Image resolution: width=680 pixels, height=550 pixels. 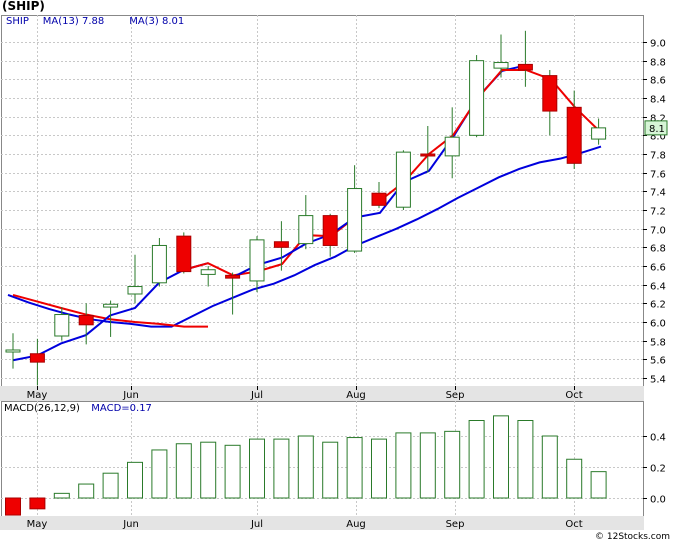 What do you see at coordinates (658, 287) in the screenshot?
I see `price-ytick-label: 6.4` at bounding box center [658, 287].